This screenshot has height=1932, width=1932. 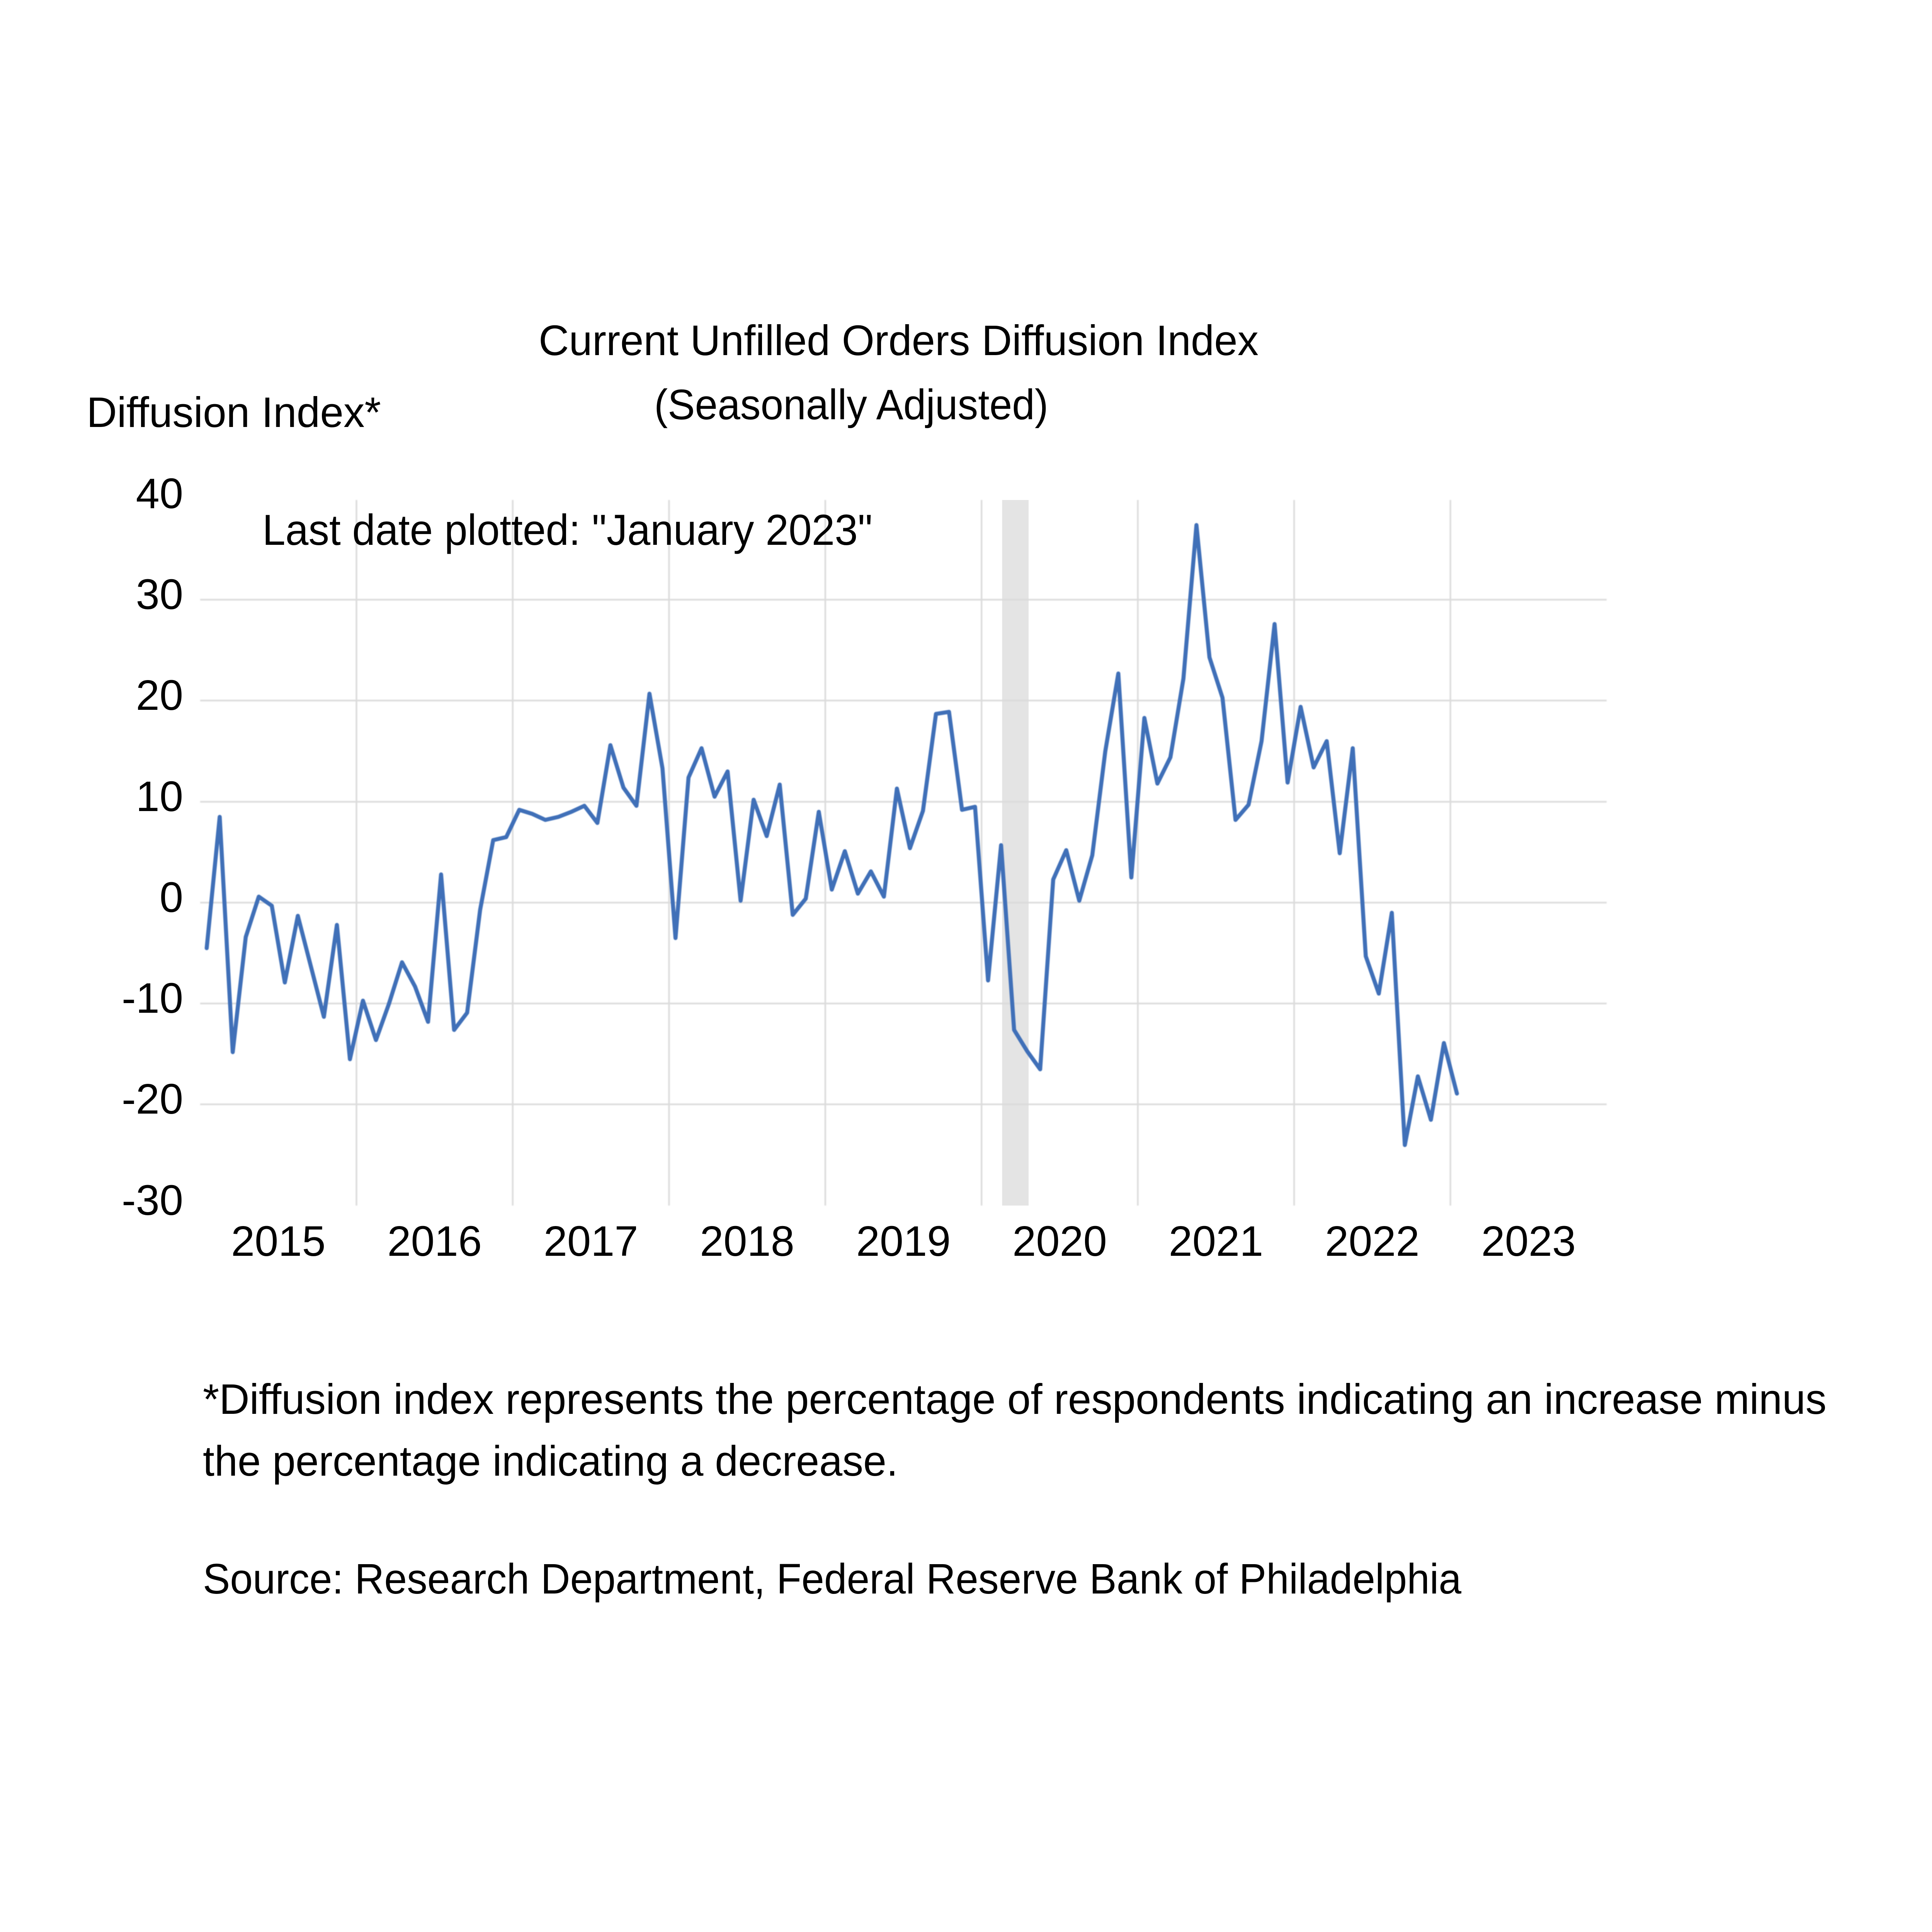 What do you see at coordinates (1217, 1241) in the screenshot?
I see `svg-text: 2021` at bounding box center [1217, 1241].